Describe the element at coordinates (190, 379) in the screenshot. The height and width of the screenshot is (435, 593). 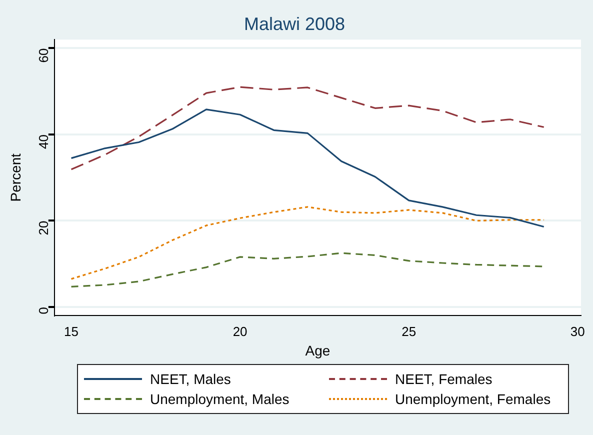
I see `legend-label: NEET, Males` at that location.